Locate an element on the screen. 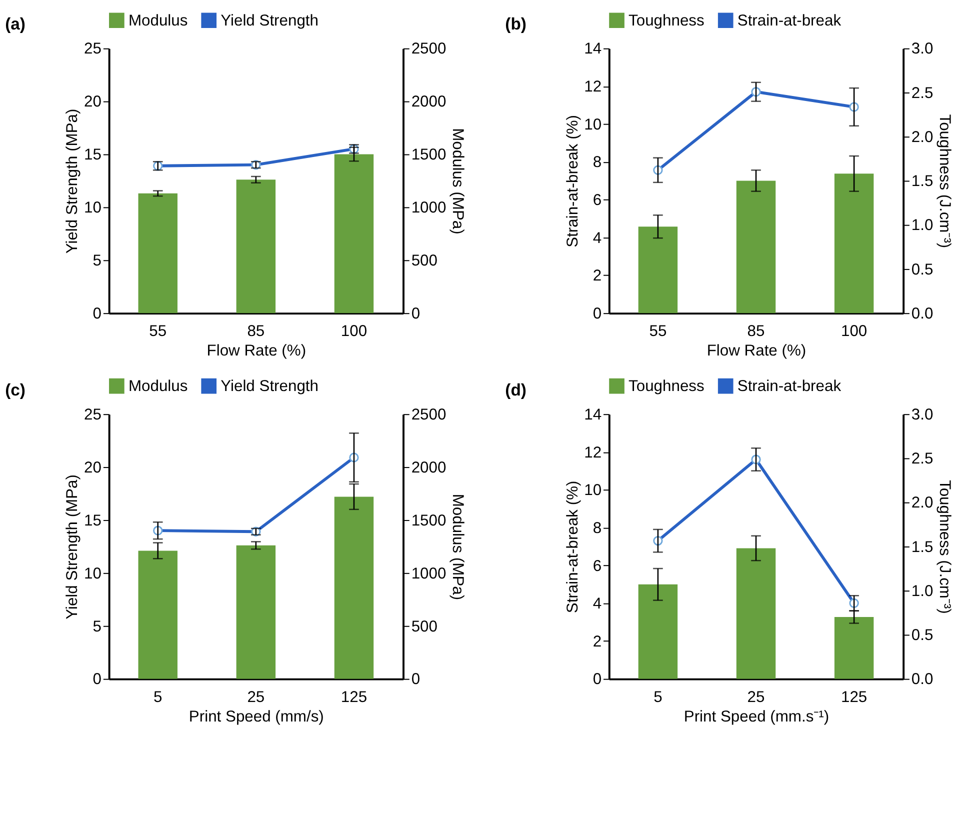 The image size is (958, 825). x-tick-label: 85 is located at coordinates (256, 331).